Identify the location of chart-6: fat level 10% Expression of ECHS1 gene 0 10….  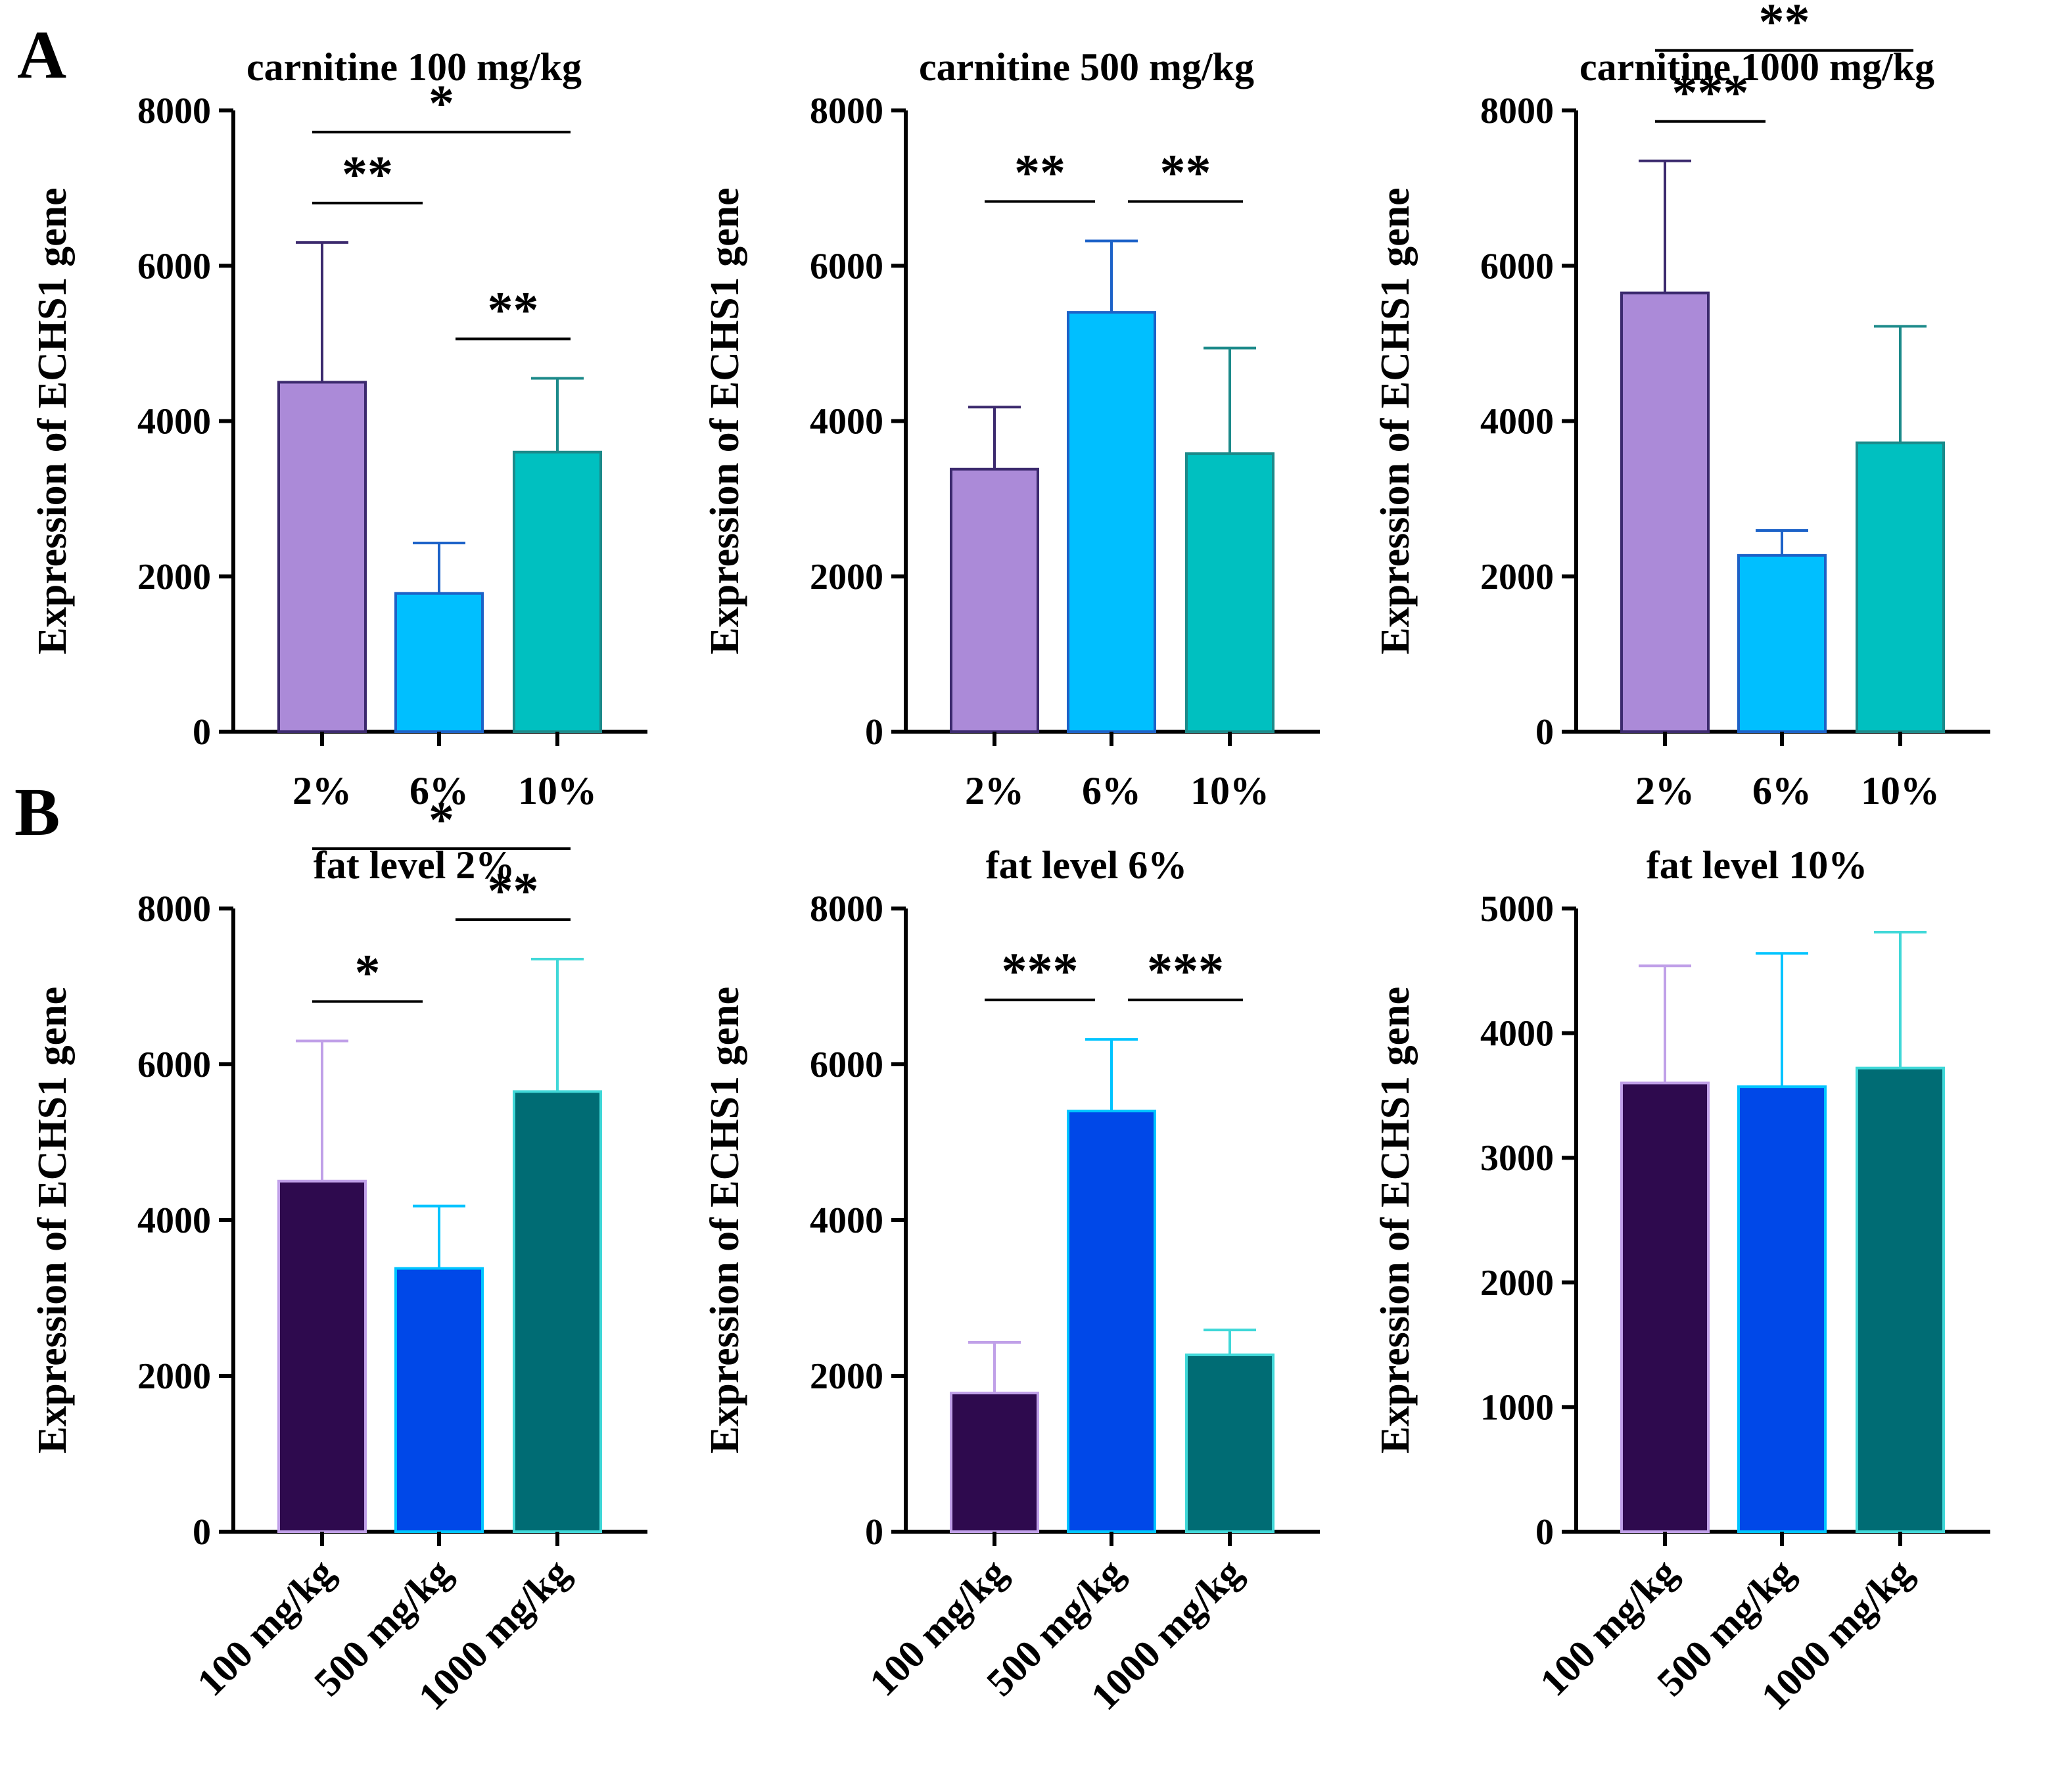
(1682, 1280).